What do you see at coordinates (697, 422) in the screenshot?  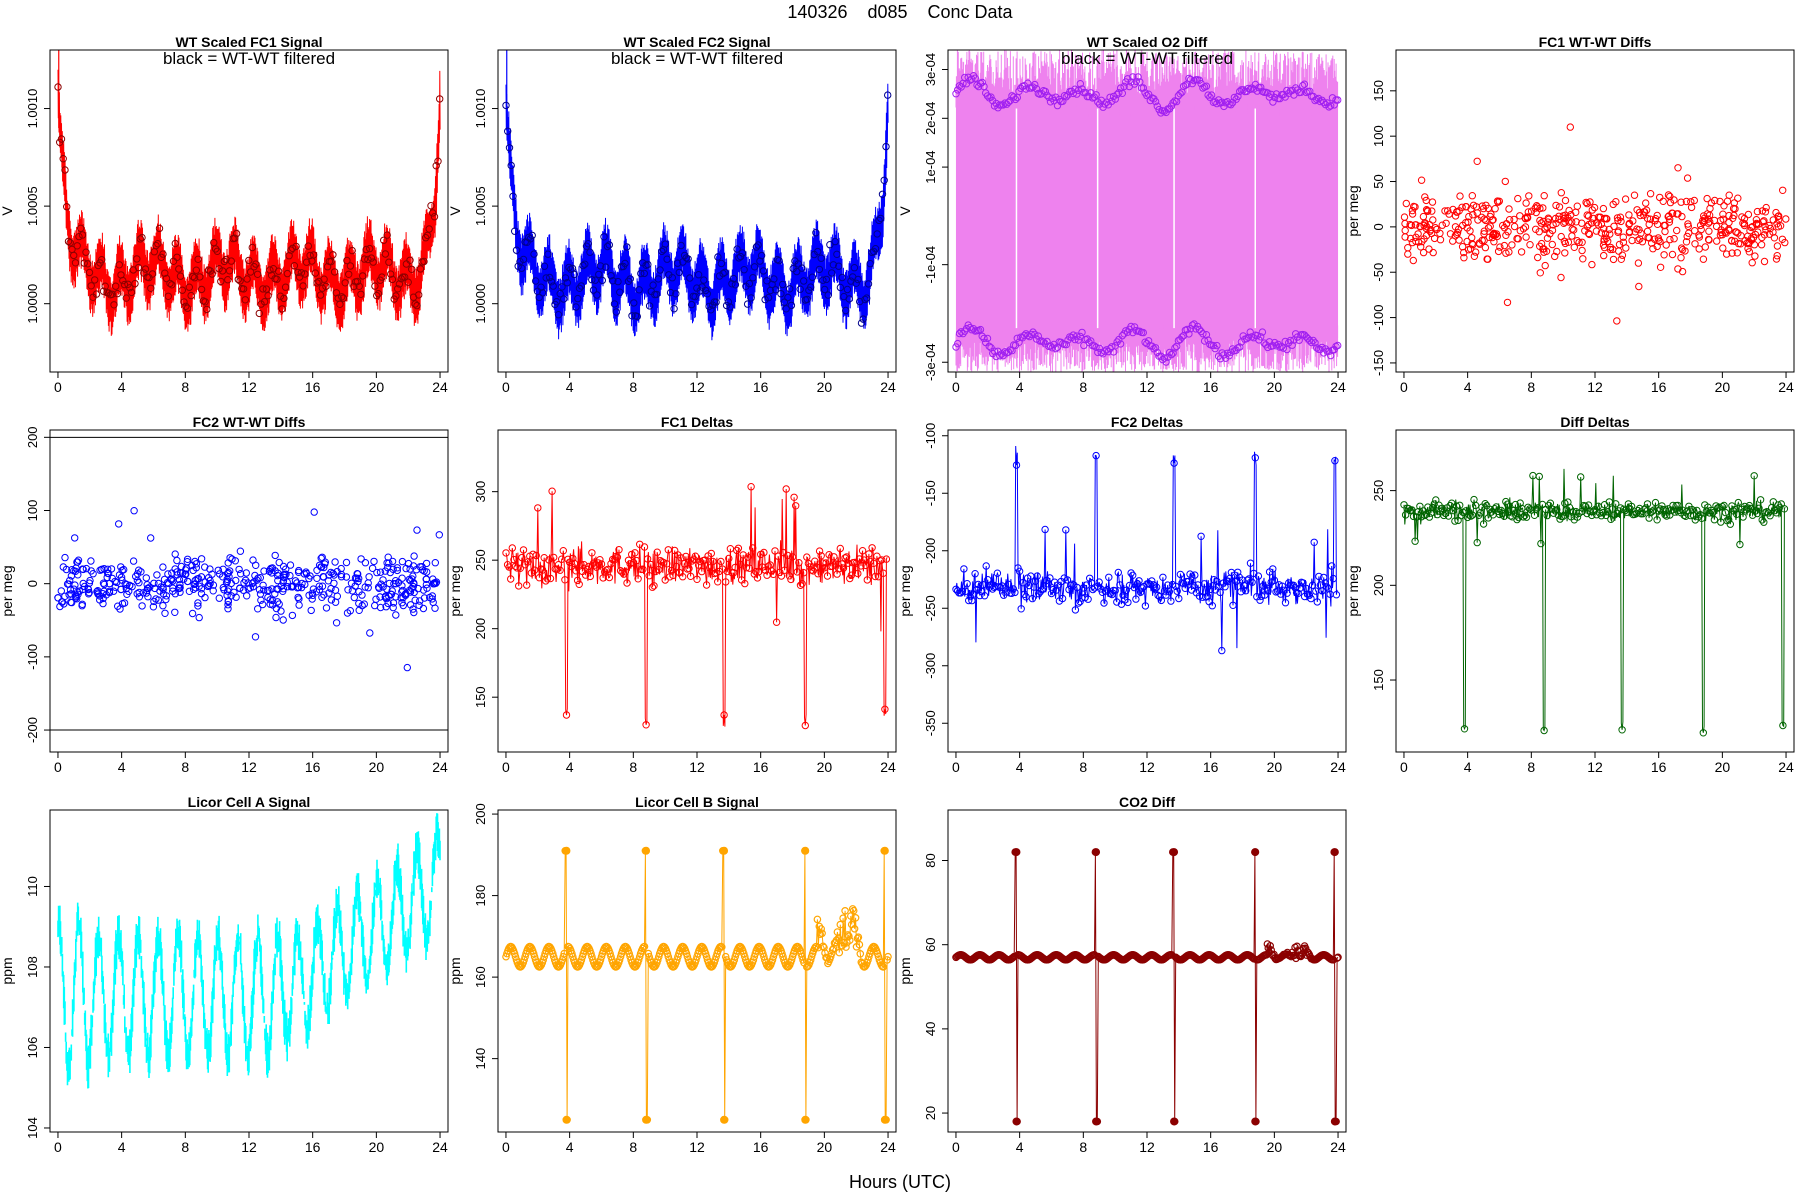 I see `chart-title: FC1 Deltas` at bounding box center [697, 422].